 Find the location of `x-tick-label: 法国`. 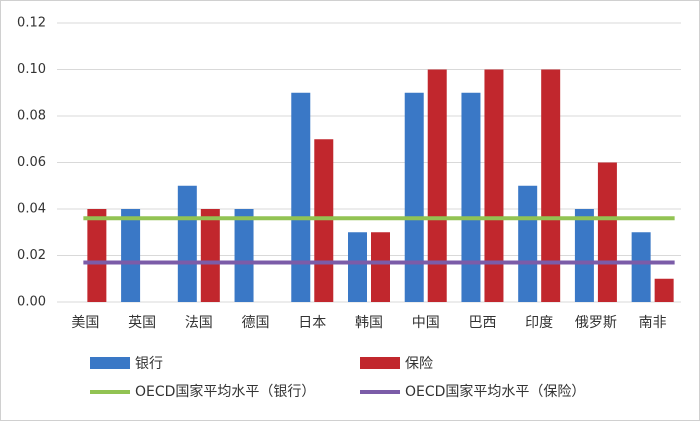

x-tick-label: 法国 is located at coordinates (199, 323).